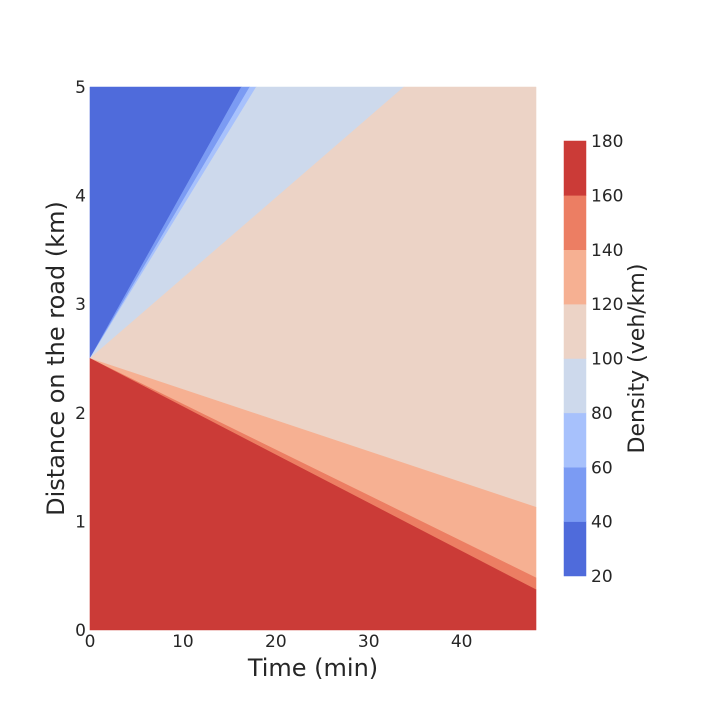 This screenshot has width=720, height=720. Describe the element at coordinates (80, 414) in the screenshot. I see `y-tick-label: 2` at that location.